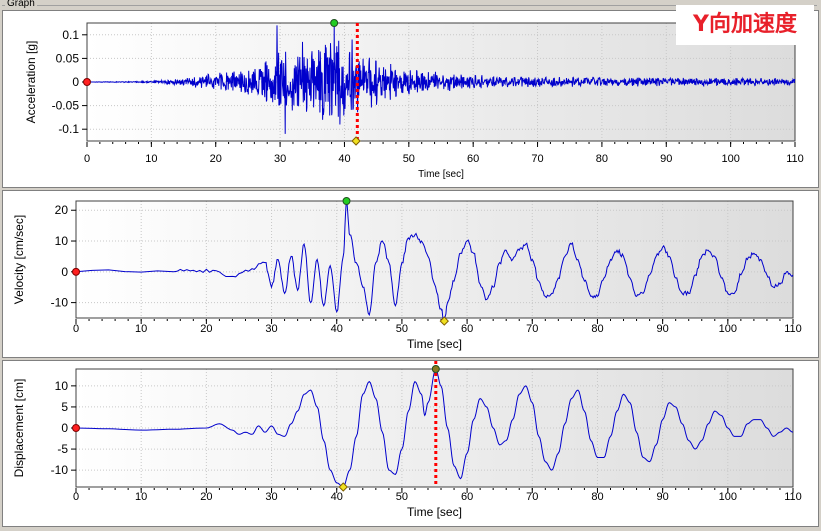 The height and width of the screenshot is (531, 821). Describe the element at coordinates (21, 4) in the screenshot. I see `graph-group-title: Graph` at that location.